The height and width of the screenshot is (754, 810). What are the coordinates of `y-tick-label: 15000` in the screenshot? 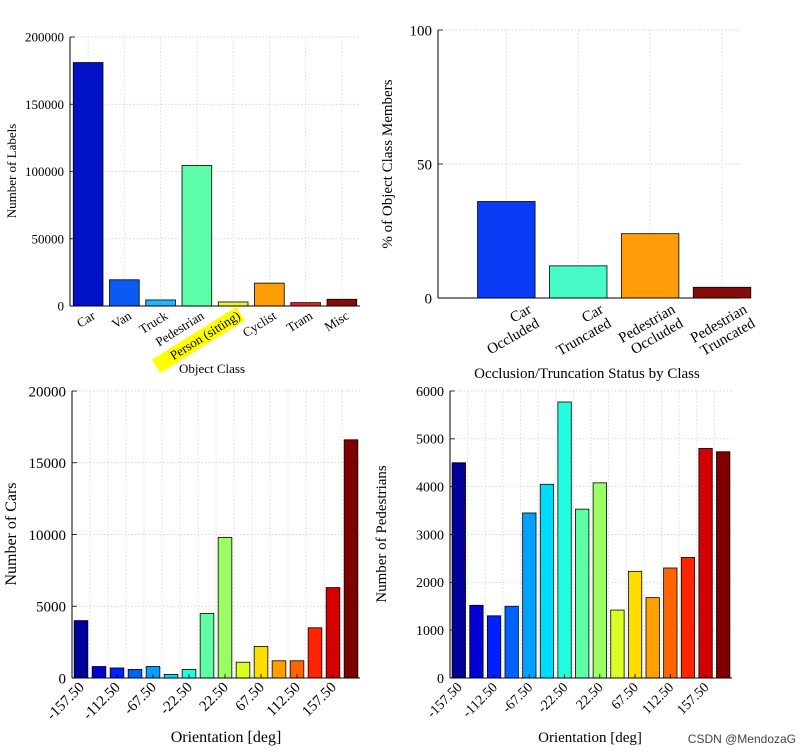 It's located at (48, 464).